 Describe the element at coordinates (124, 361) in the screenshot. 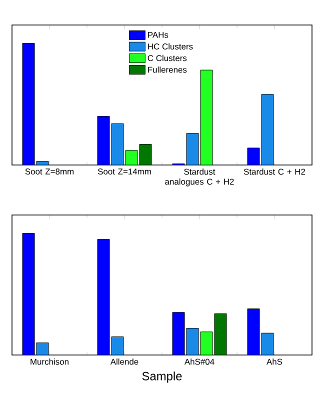

I see `x-tick-label: Allende` at that location.